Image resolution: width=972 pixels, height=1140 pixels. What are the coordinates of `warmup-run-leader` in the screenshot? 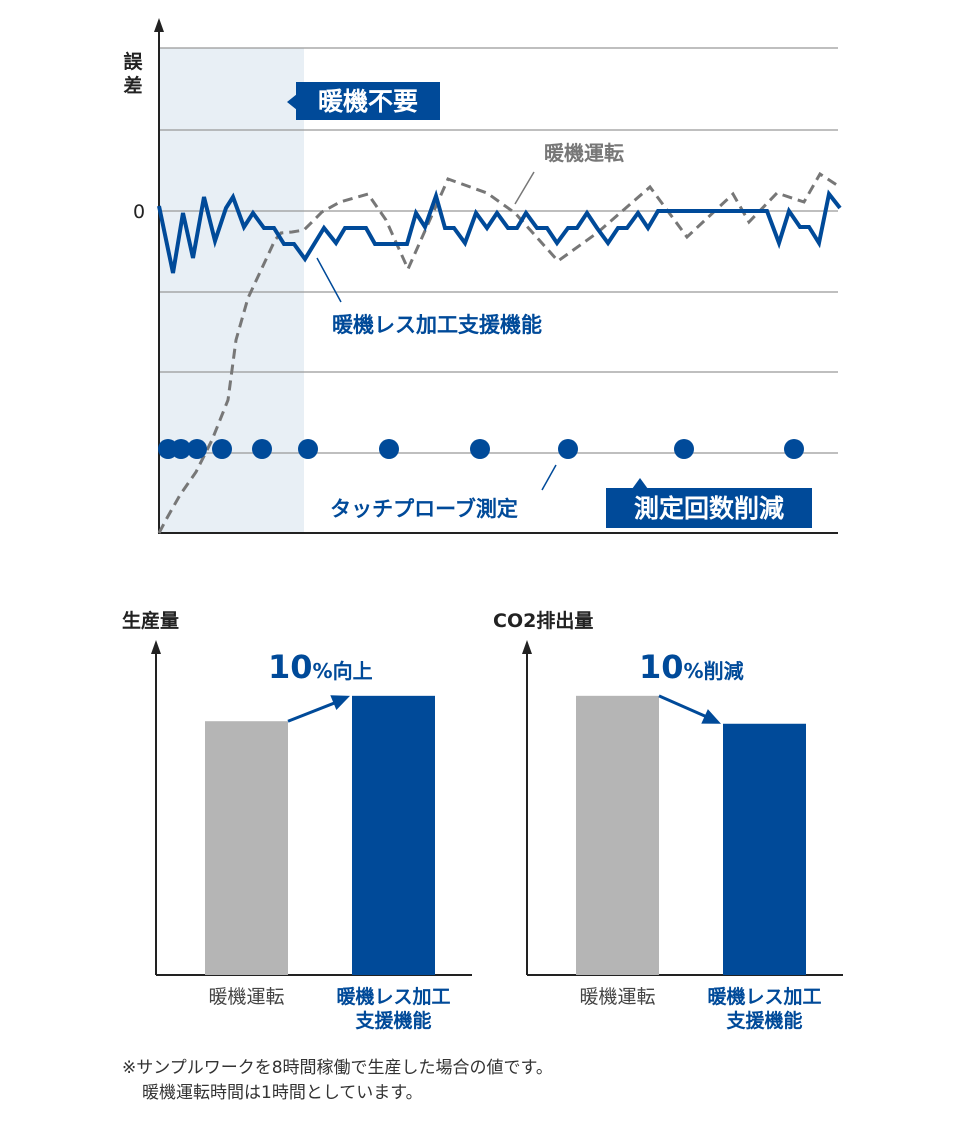 It's located at (524, 188).